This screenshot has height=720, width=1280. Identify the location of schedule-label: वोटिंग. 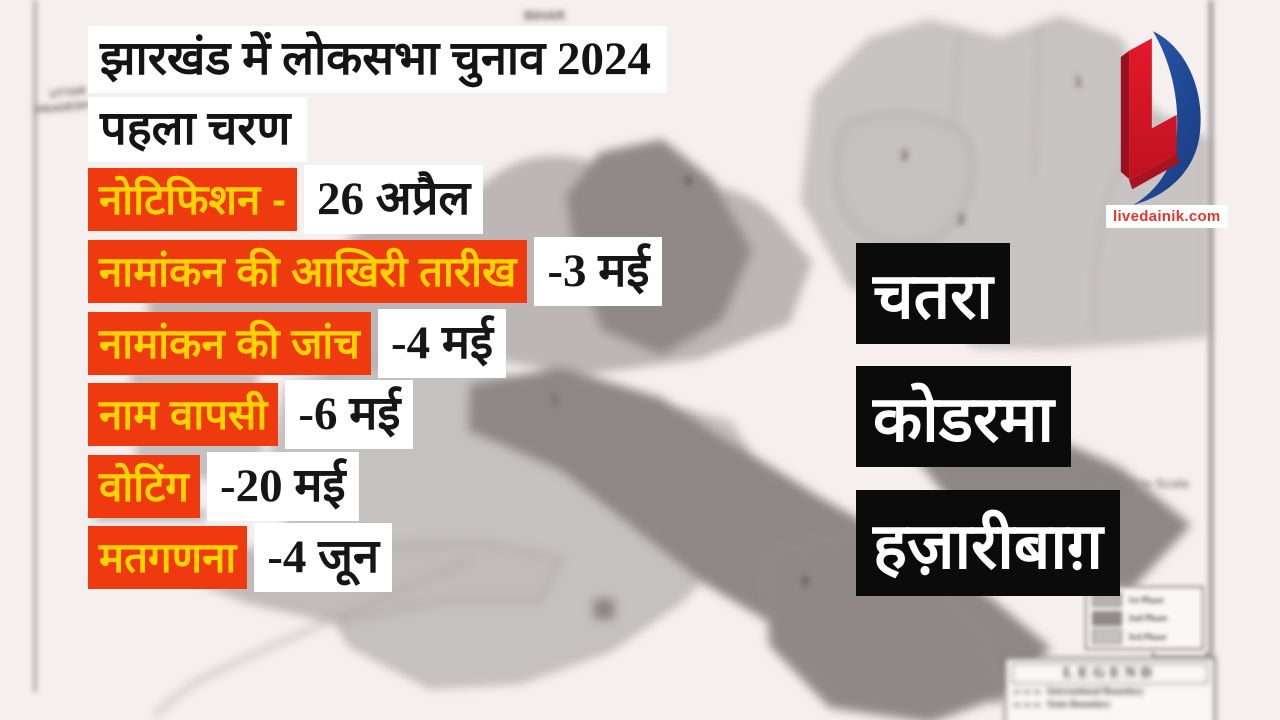
(144, 486).